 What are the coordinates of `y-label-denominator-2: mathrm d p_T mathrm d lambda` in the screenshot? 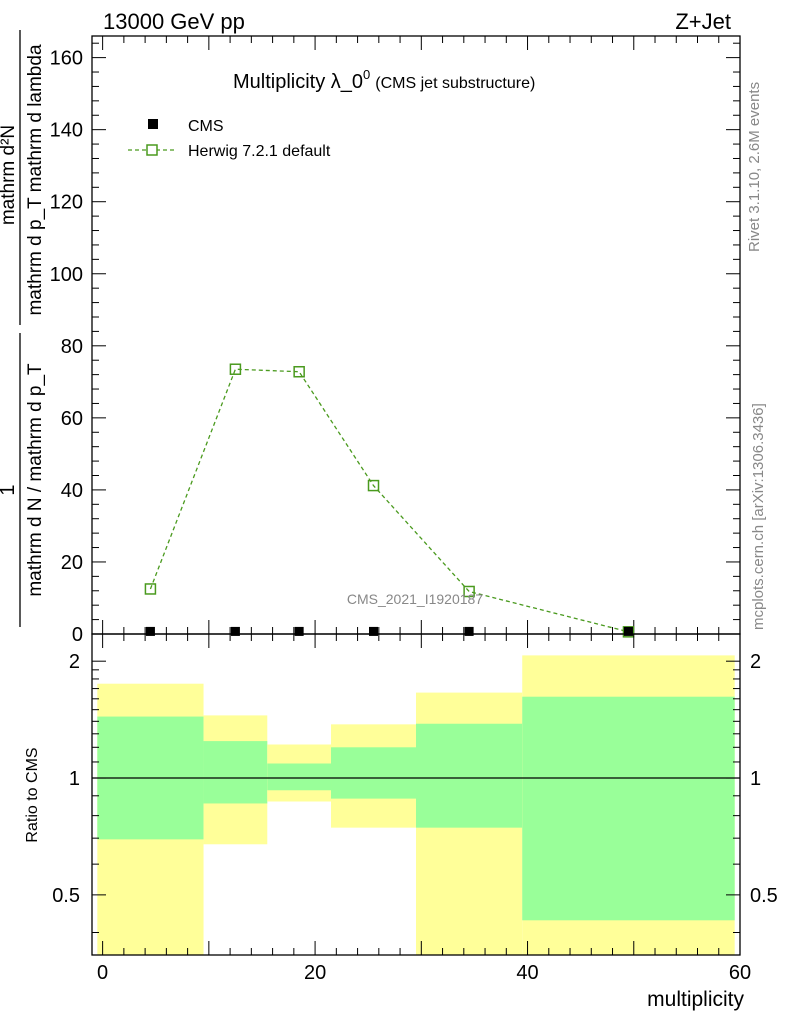 It's located at (35, 179).